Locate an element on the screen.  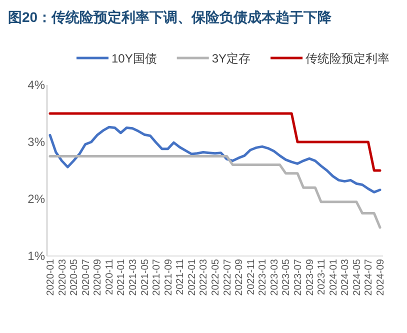
y-tick-label: 2% is located at coordinates (37, 199).